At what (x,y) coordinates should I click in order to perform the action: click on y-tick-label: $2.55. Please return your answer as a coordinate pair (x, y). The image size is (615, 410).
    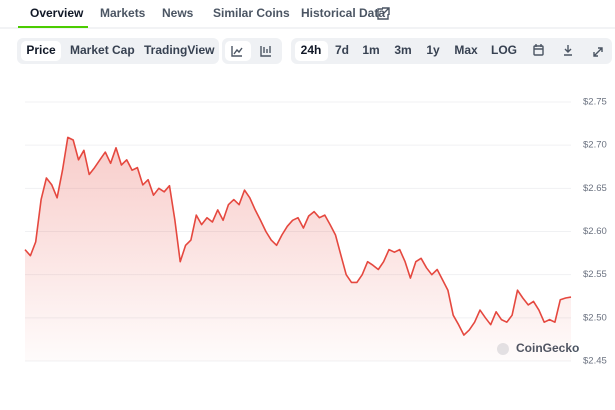
    Looking at the image, I should click on (595, 274).